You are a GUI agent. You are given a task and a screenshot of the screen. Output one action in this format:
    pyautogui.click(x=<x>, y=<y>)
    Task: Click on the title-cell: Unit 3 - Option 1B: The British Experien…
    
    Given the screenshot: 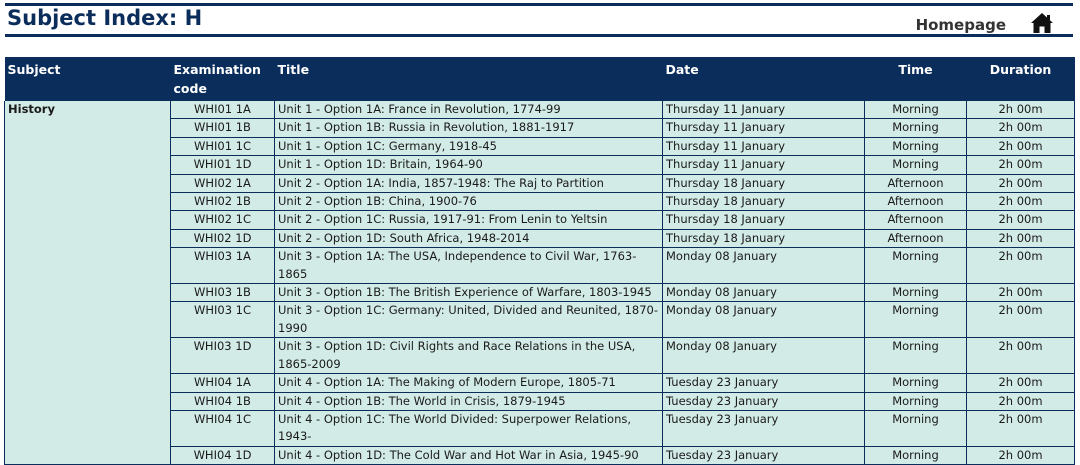 What is the action you would take?
    pyautogui.click(x=468, y=293)
    